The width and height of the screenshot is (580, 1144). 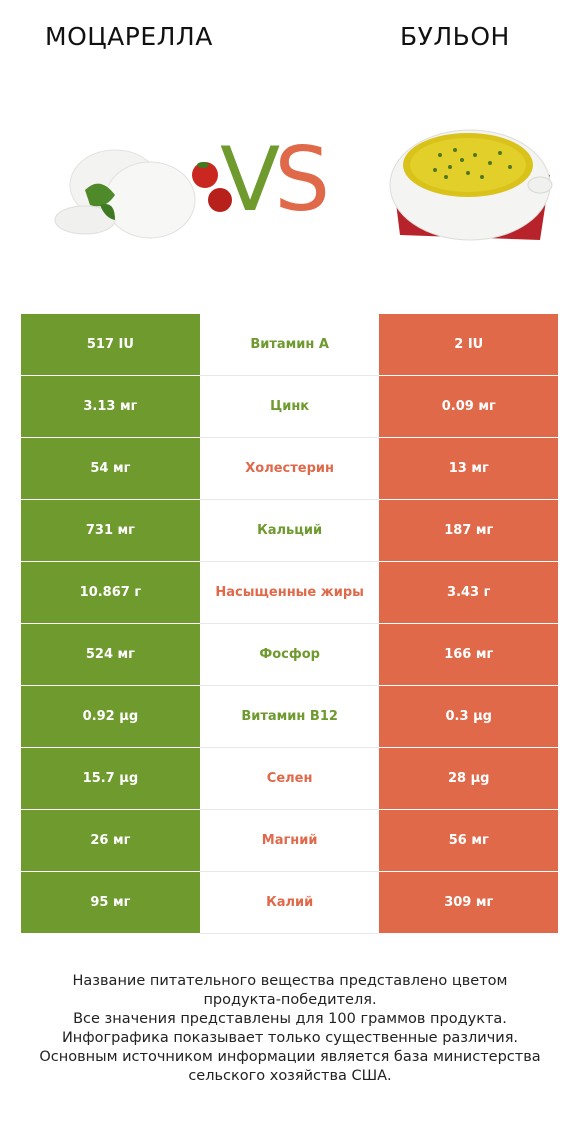 What do you see at coordinates (468, 530) in the screenshot?
I see `right-value: 187 мг` at bounding box center [468, 530].